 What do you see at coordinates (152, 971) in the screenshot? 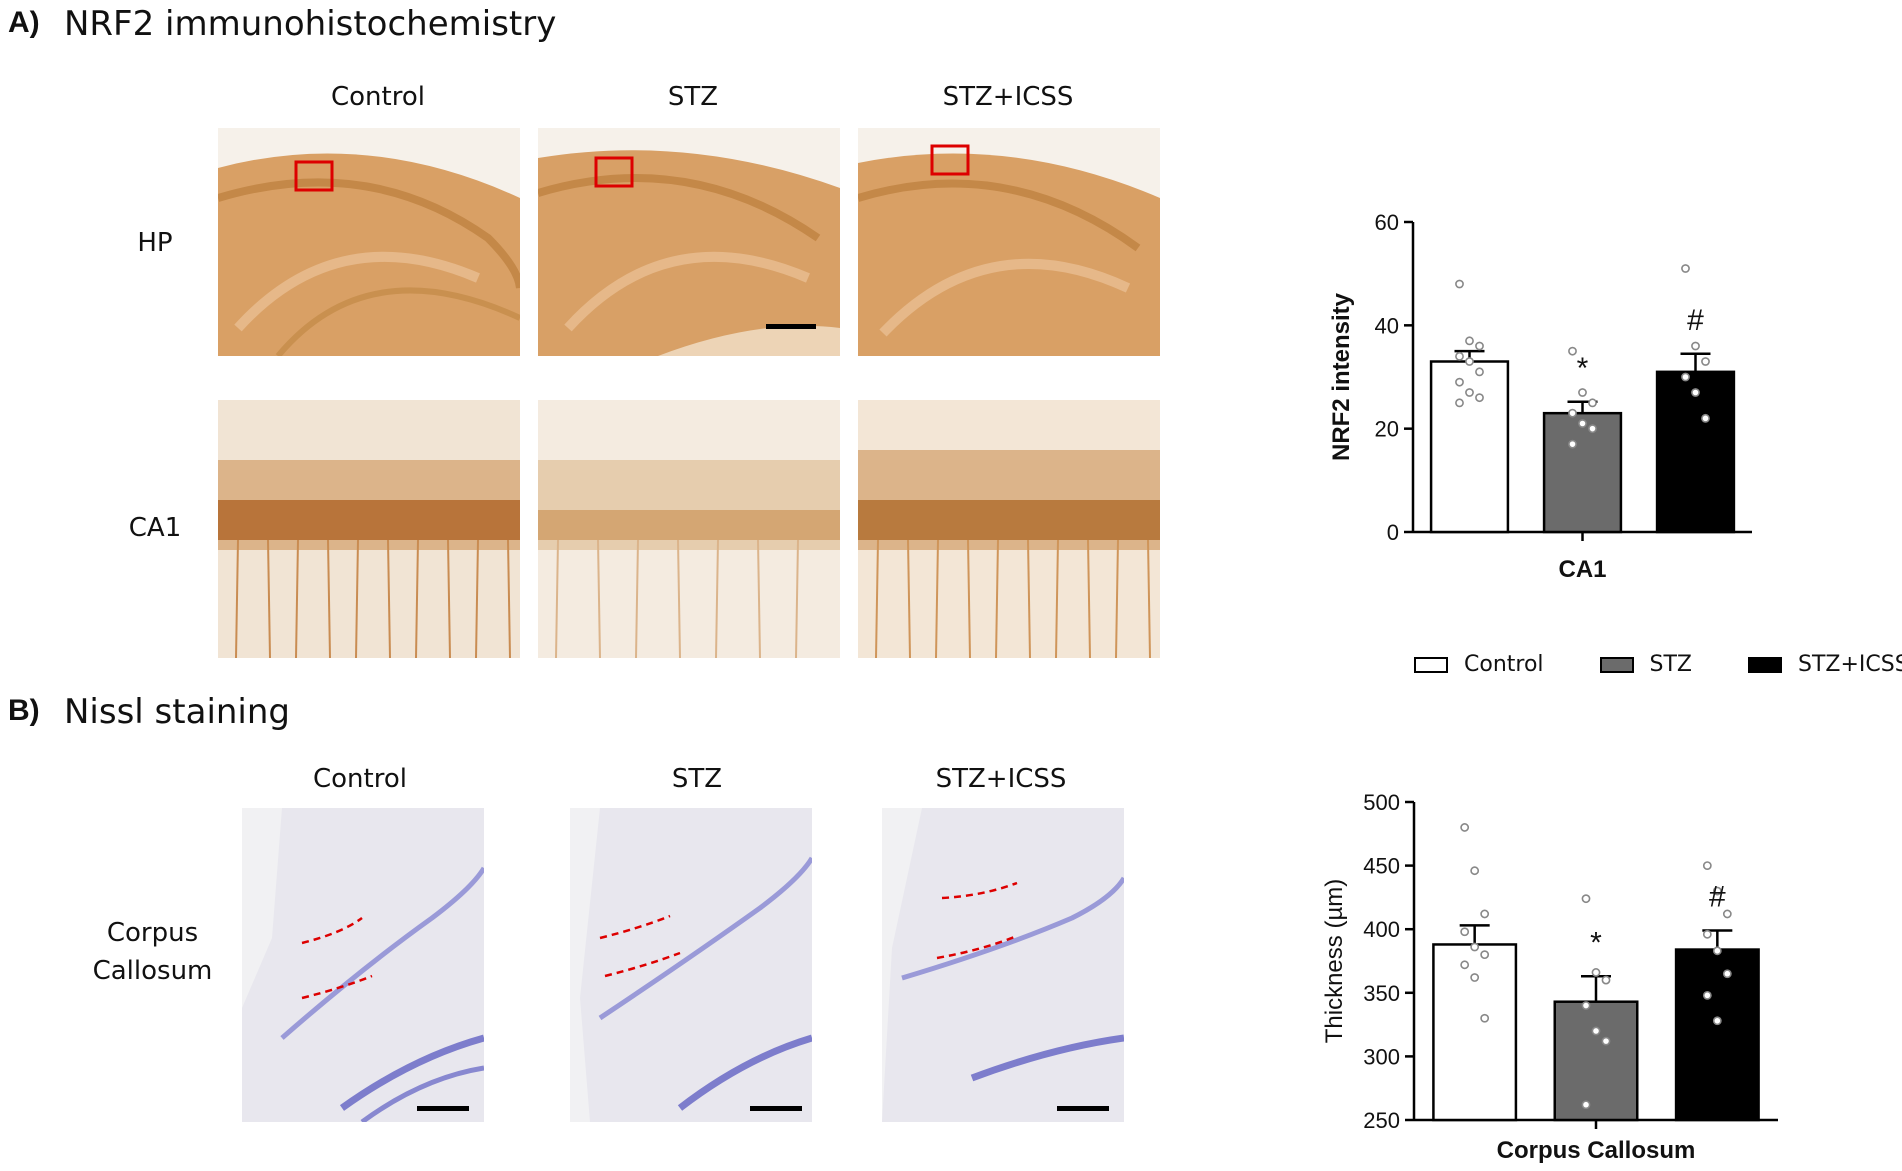
I see `panel-b-row-label-line2: Callosum` at bounding box center [152, 971].